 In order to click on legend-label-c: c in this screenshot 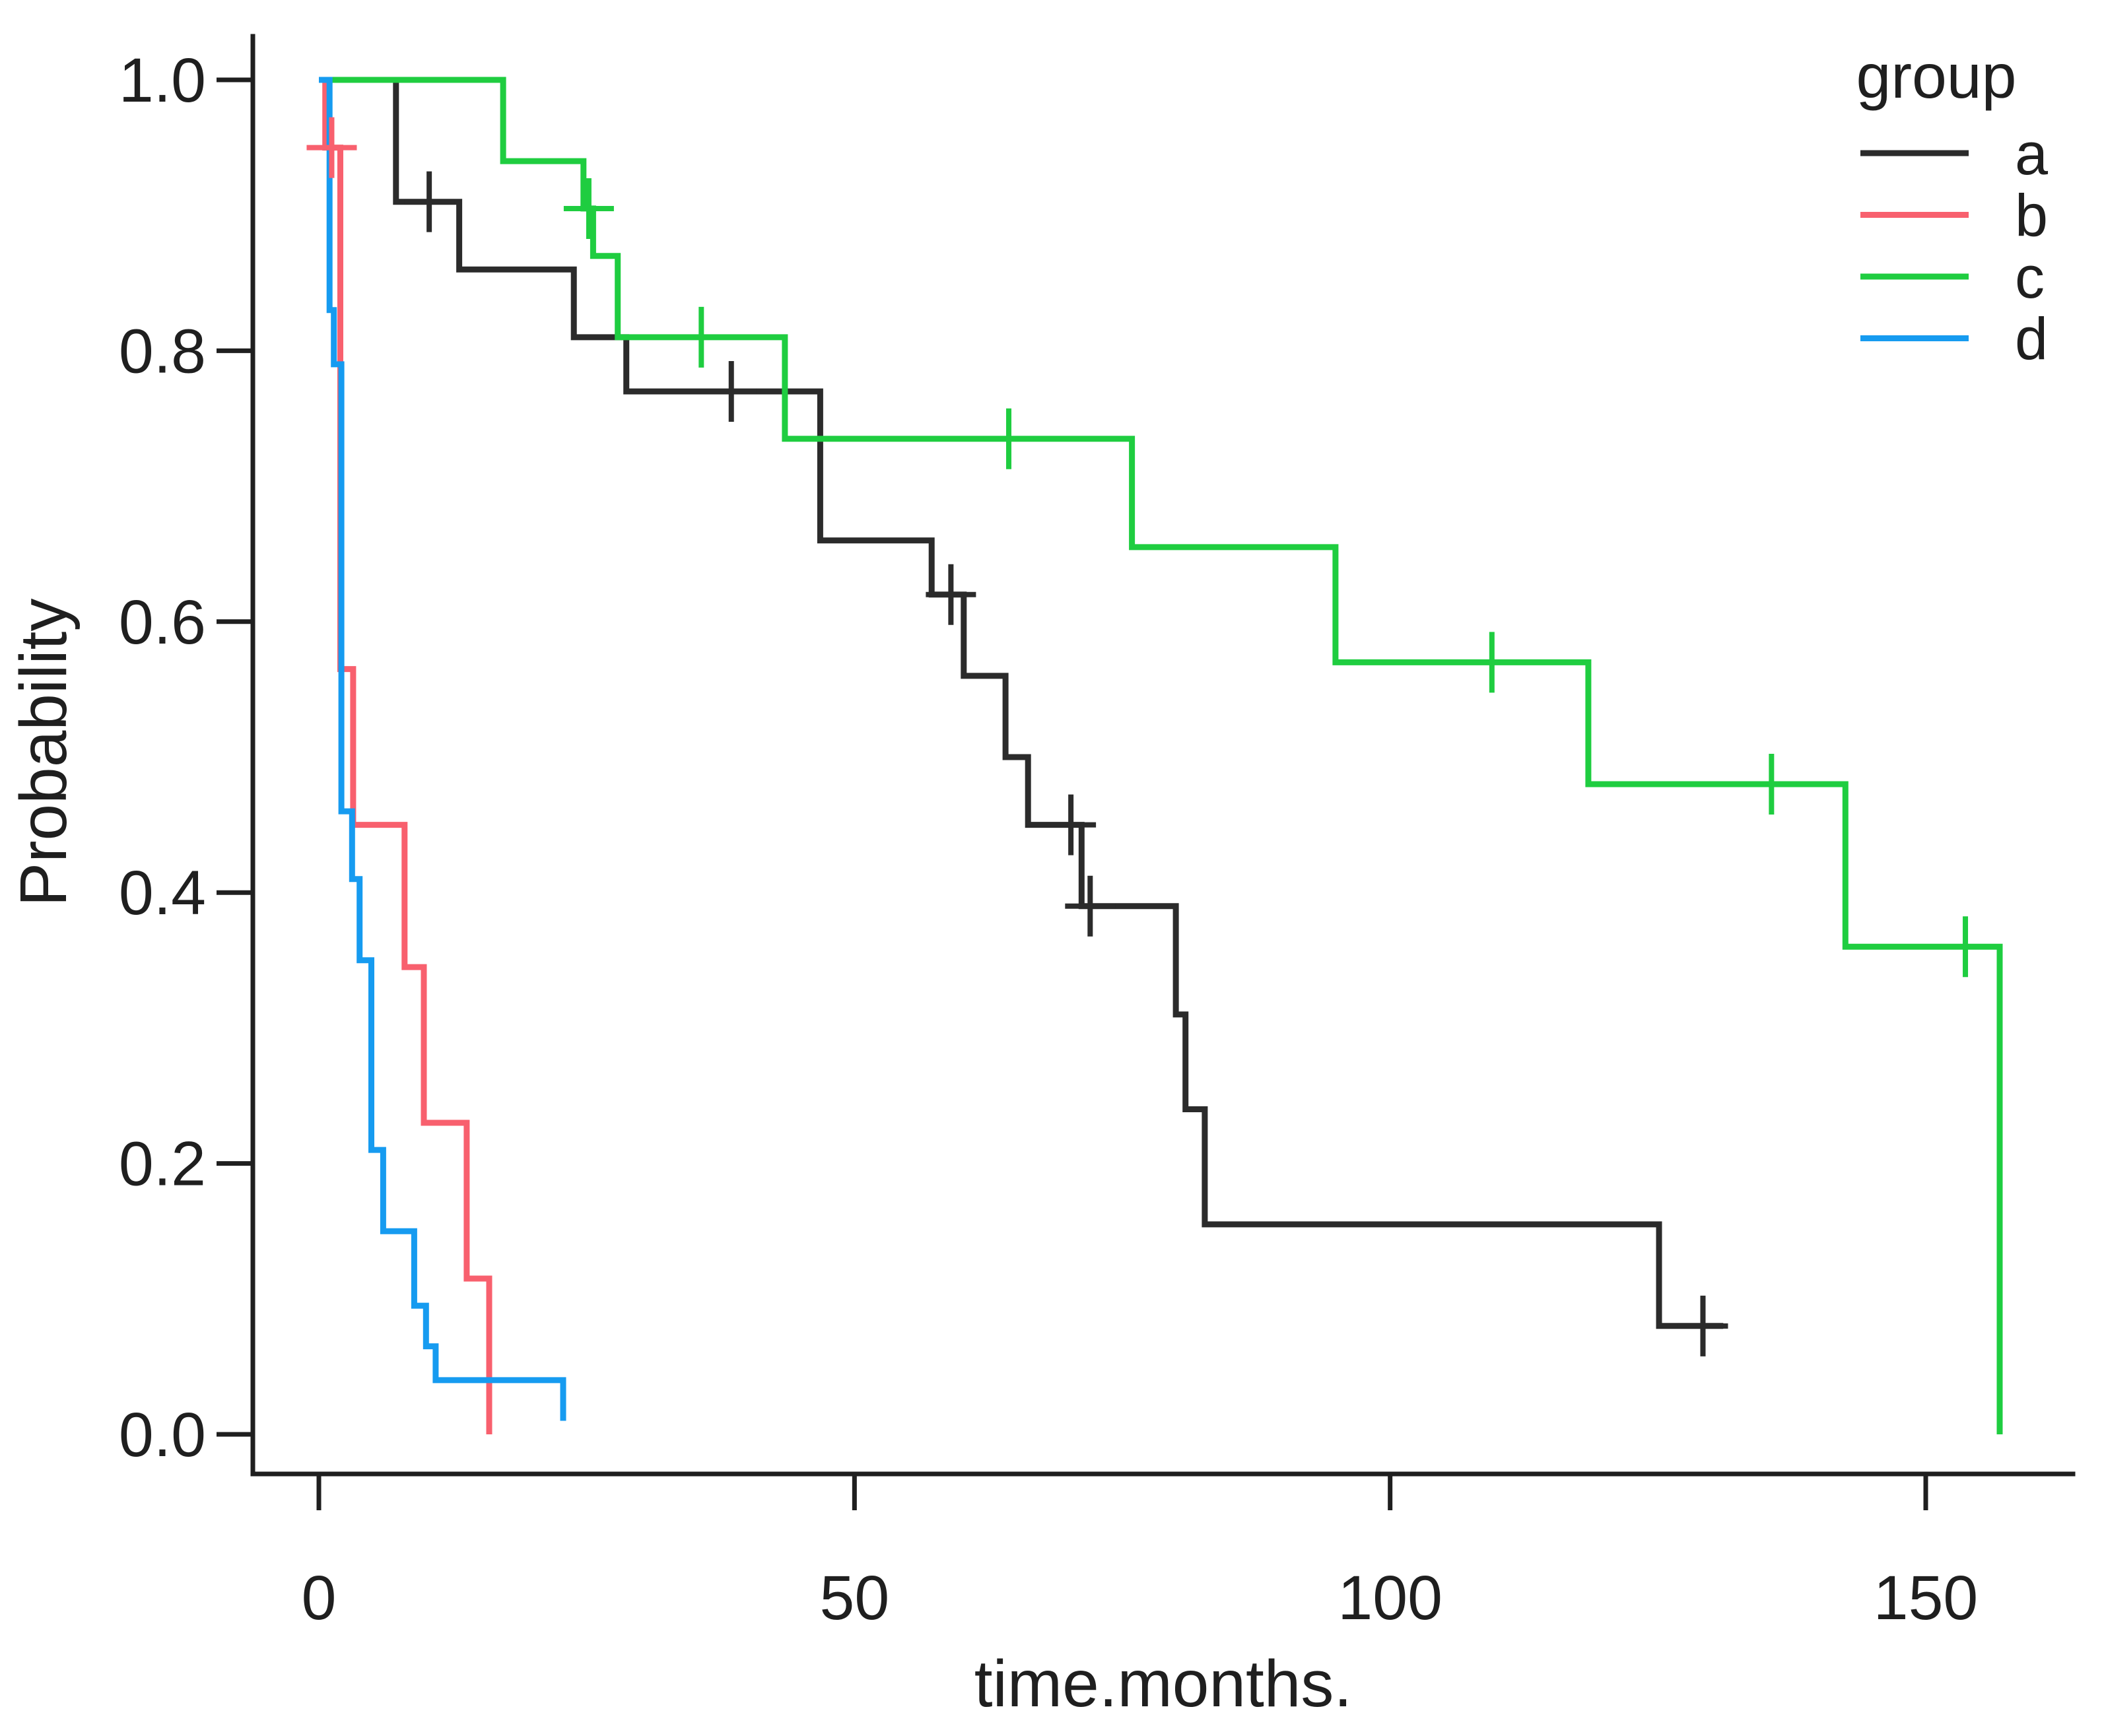, I will do `click(2030, 278)`.